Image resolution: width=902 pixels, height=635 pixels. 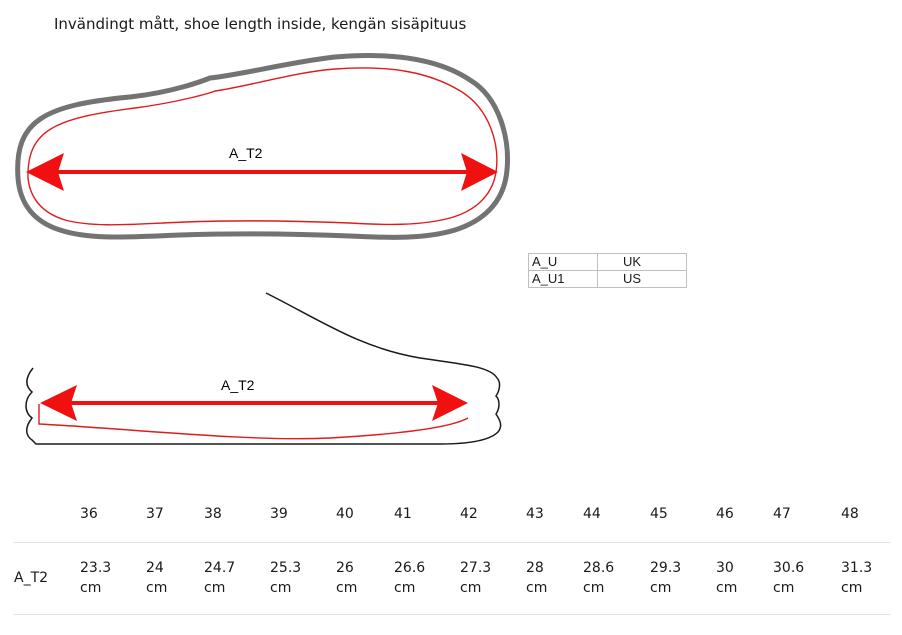 What do you see at coordinates (725, 514) in the screenshot?
I see `size-header: 46` at bounding box center [725, 514].